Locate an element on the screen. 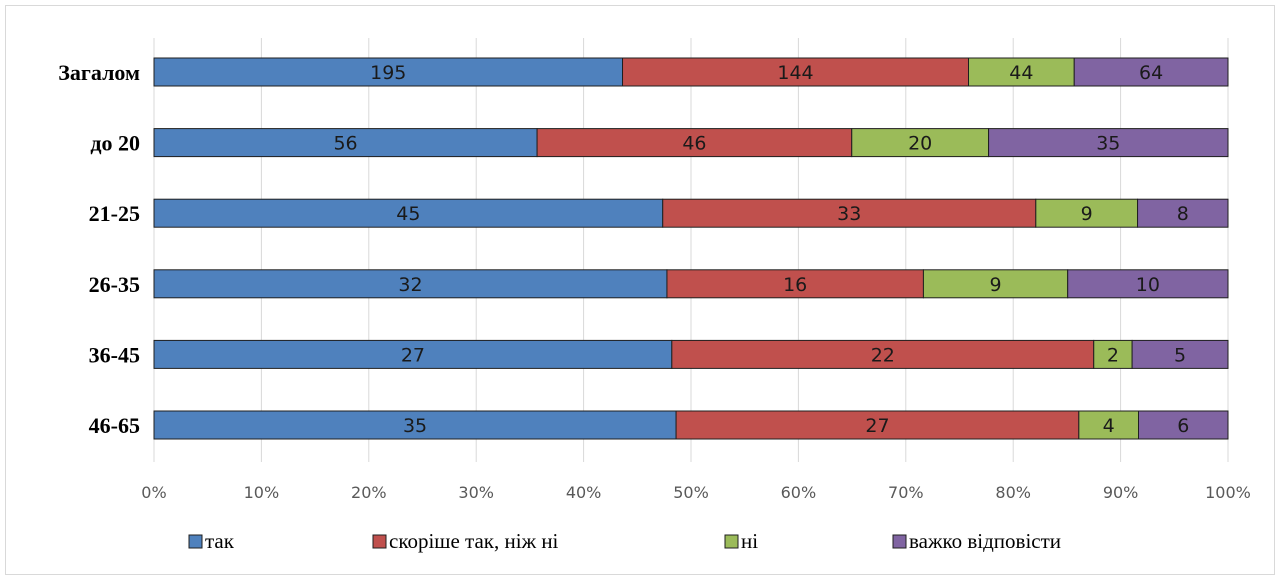  category-label: 21-25 is located at coordinates (114, 213).